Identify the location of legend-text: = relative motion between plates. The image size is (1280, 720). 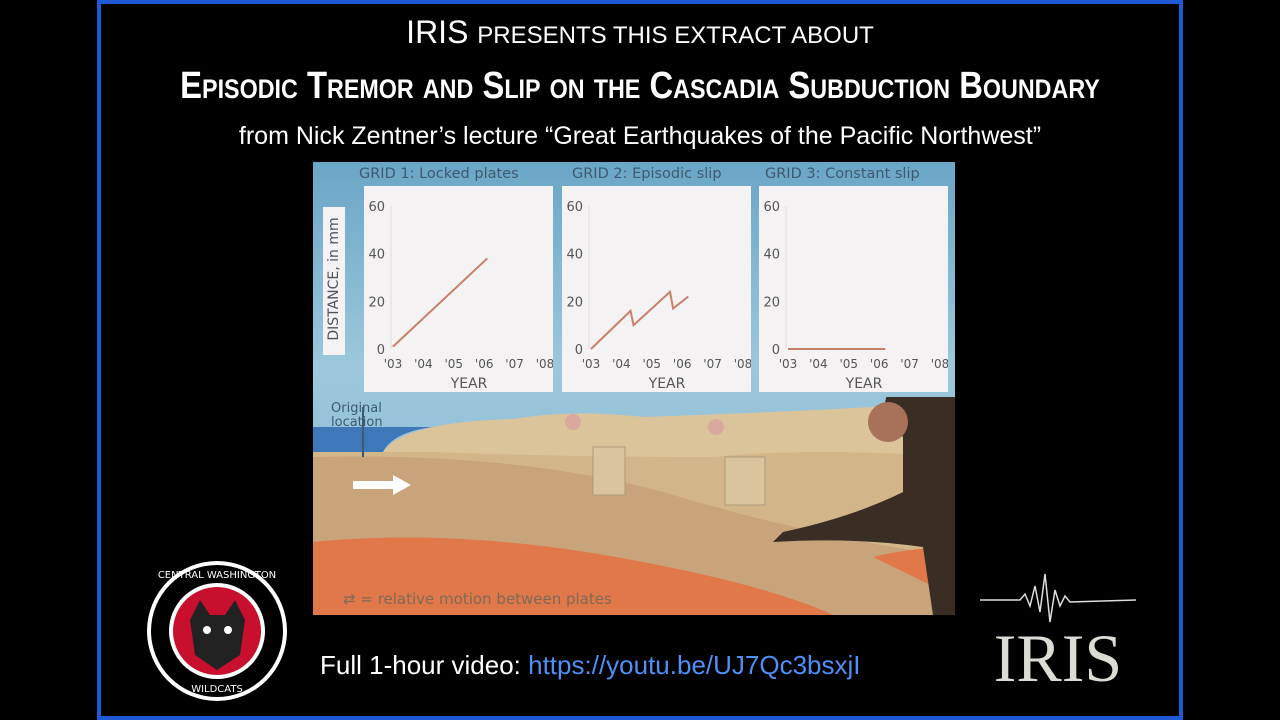
(486, 599).